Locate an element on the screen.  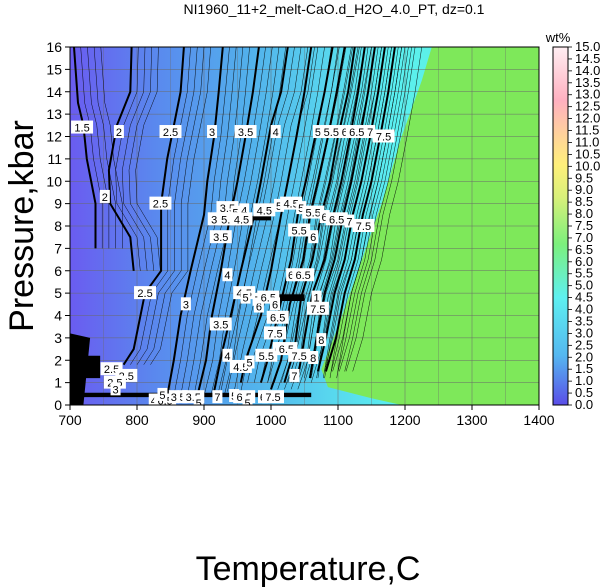
colorbar-tick-label: 14.5 is located at coordinates (587, 58).